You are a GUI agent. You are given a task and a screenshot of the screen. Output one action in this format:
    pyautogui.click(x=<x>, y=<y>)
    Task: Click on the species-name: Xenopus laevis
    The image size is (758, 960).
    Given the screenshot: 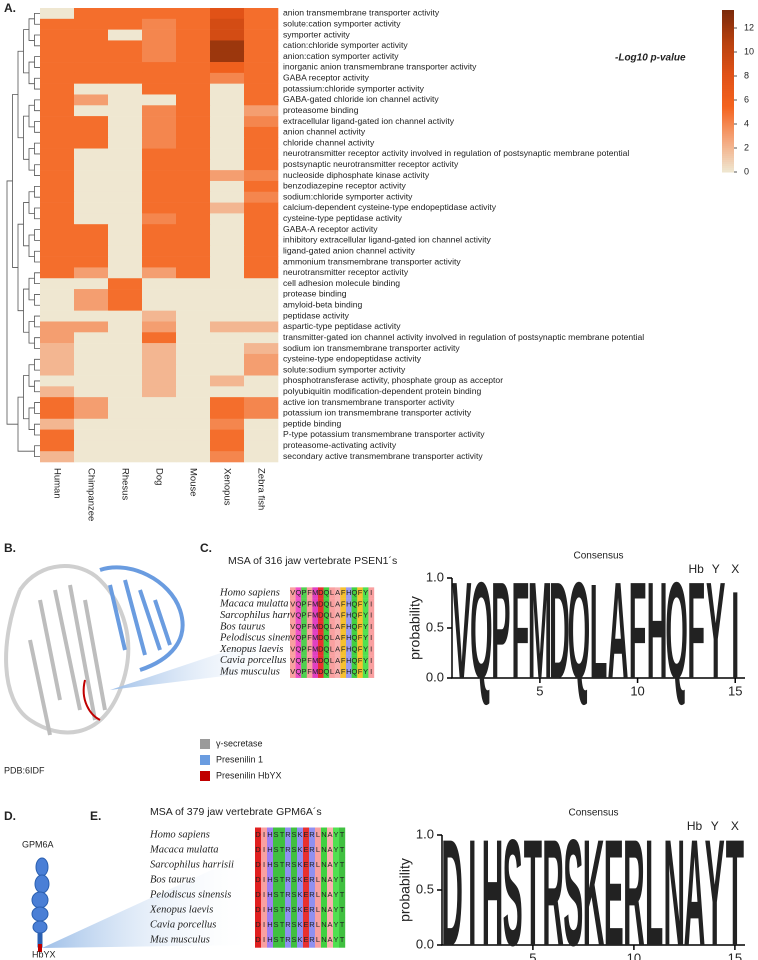 What is the action you would take?
    pyautogui.click(x=251, y=649)
    